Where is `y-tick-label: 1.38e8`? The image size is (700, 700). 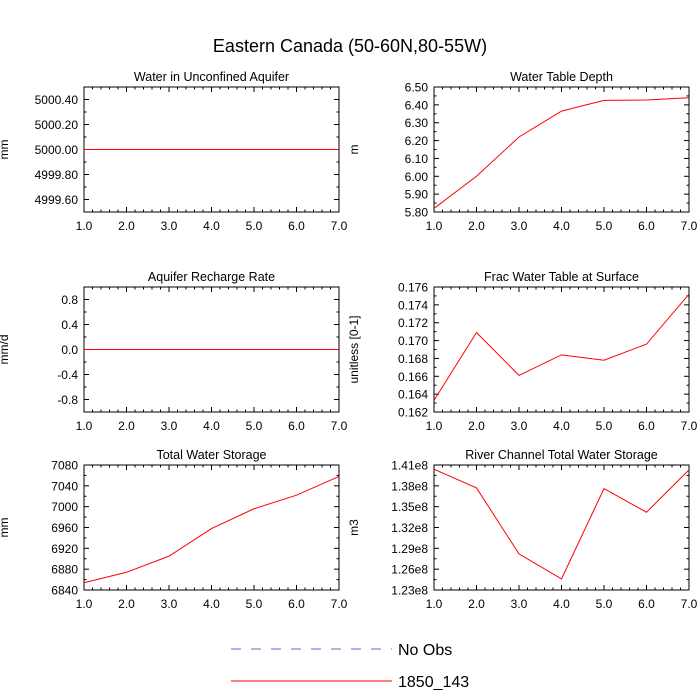 y-tick-label: 1.38e8 is located at coordinates (409, 486).